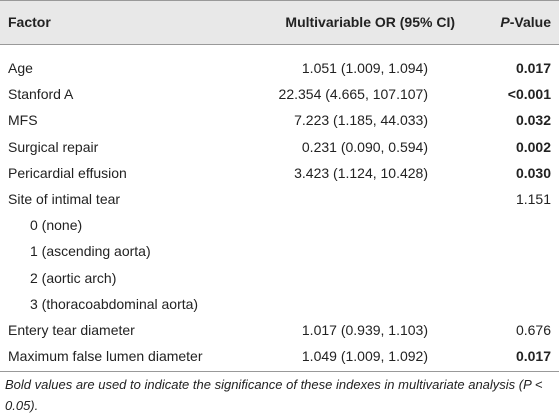  Describe the element at coordinates (56, 225) in the screenshot. I see `factor-cell: 0 (none)` at that location.